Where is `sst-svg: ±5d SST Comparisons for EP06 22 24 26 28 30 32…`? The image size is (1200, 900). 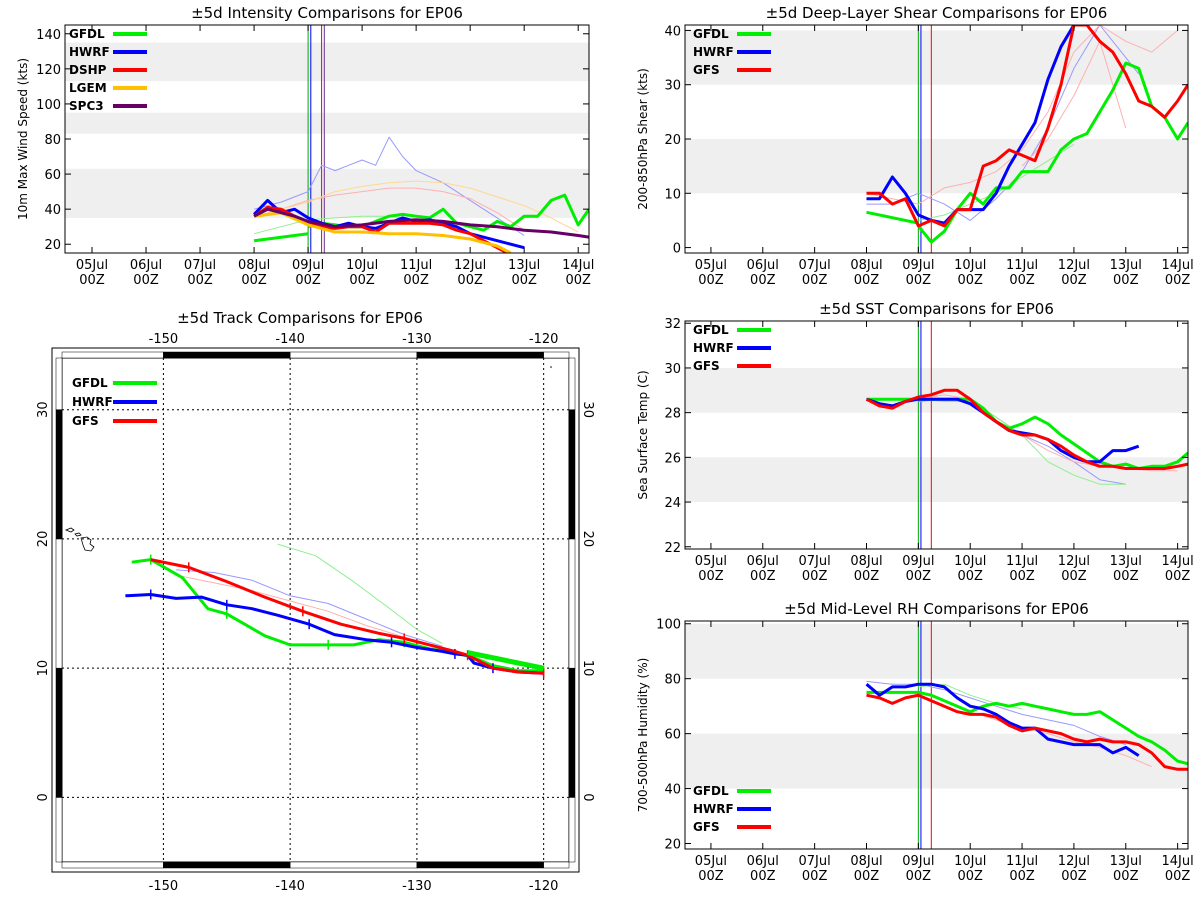
sst-svg: ±5d SST Comparisons for EP06 22 24 26 28 30 32… is located at coordinates (915, 442).